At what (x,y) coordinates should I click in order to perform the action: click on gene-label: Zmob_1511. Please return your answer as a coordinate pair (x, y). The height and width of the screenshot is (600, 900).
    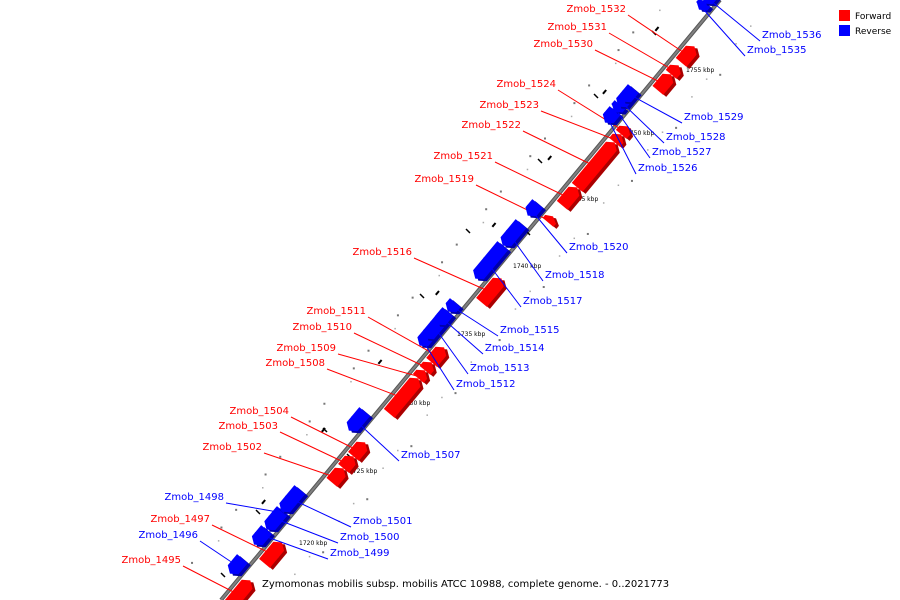
    Looking at the image, I should click on (336, 311).